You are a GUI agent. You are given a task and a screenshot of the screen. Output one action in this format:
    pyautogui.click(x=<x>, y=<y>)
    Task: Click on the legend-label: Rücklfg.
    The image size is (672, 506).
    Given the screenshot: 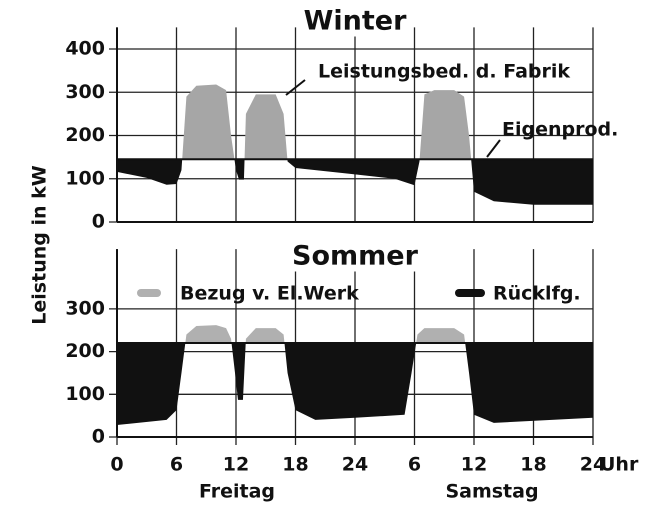 What is the action you would take?
    pyautogui.click(x=537, y=294)
    